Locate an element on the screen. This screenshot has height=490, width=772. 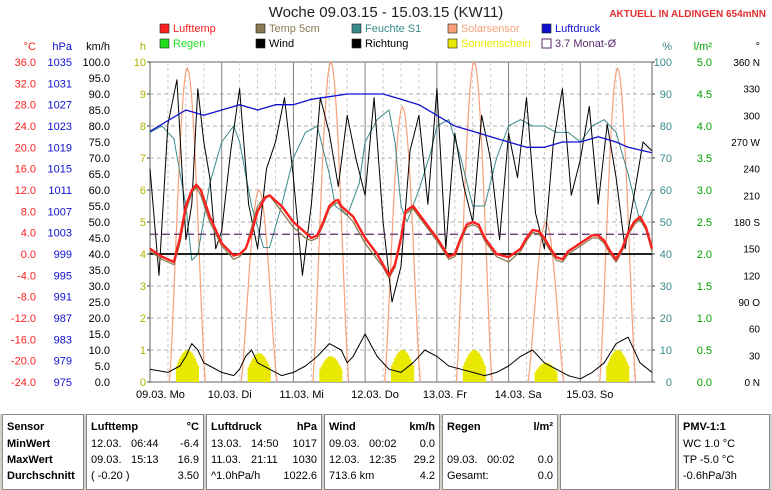
wind-tick-label: 80.0 is located at coordinates (99, 127).